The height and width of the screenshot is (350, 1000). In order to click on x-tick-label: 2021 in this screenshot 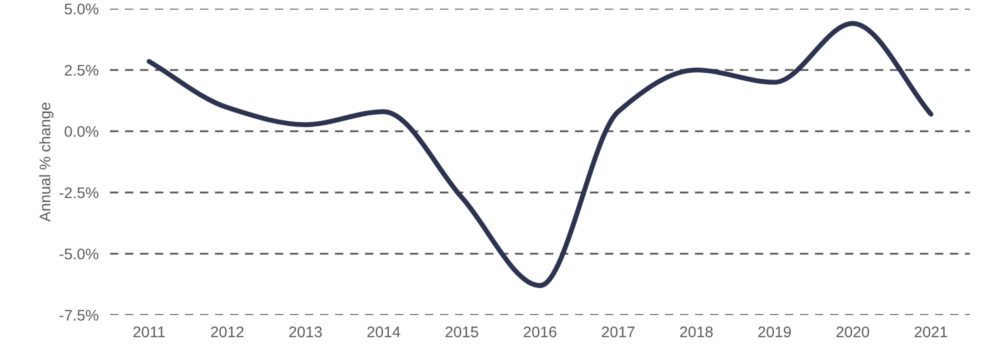, I will do `click(931, 332)`.